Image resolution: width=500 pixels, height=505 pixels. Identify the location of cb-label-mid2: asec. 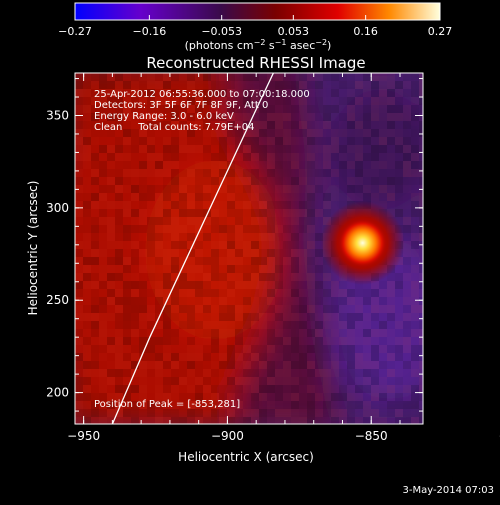
(300, 45).